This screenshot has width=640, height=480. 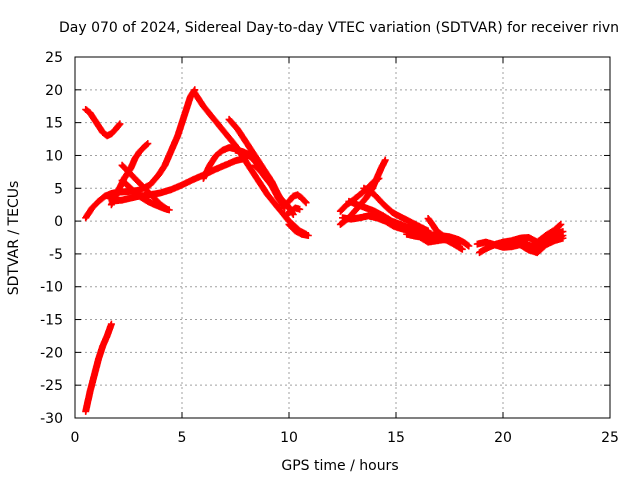 What do you see at coordinates (54, 91) in the screenshot?
I see `y-tick-label: 20` at bounding box center [54, 91].